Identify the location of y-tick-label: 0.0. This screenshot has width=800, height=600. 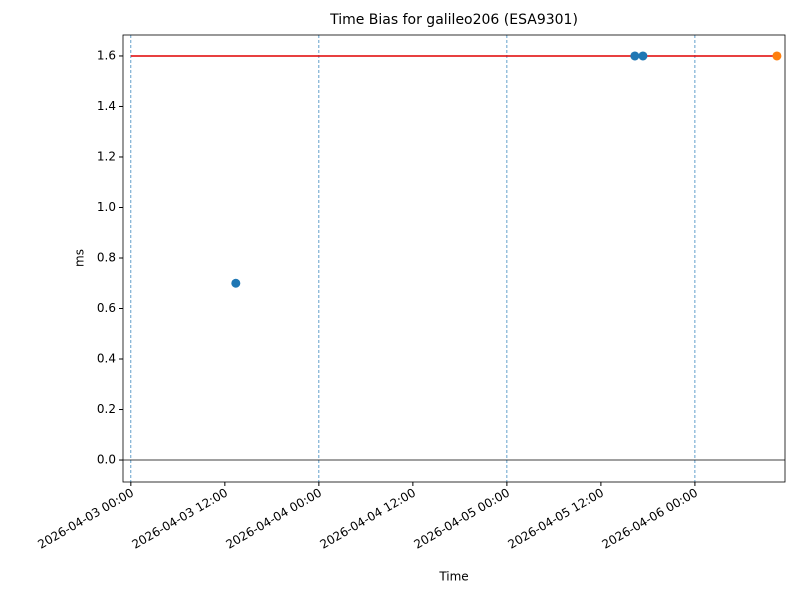
(106, 460).